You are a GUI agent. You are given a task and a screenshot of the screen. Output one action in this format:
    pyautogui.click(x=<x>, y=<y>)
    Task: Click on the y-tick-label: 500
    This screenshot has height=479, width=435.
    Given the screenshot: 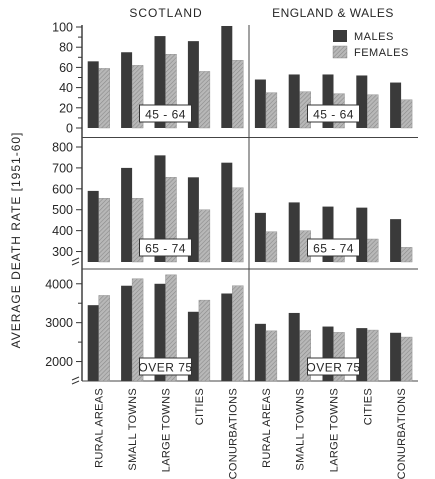 What is the action you would take?
    pyautogui.click(x=62, y=210)
    